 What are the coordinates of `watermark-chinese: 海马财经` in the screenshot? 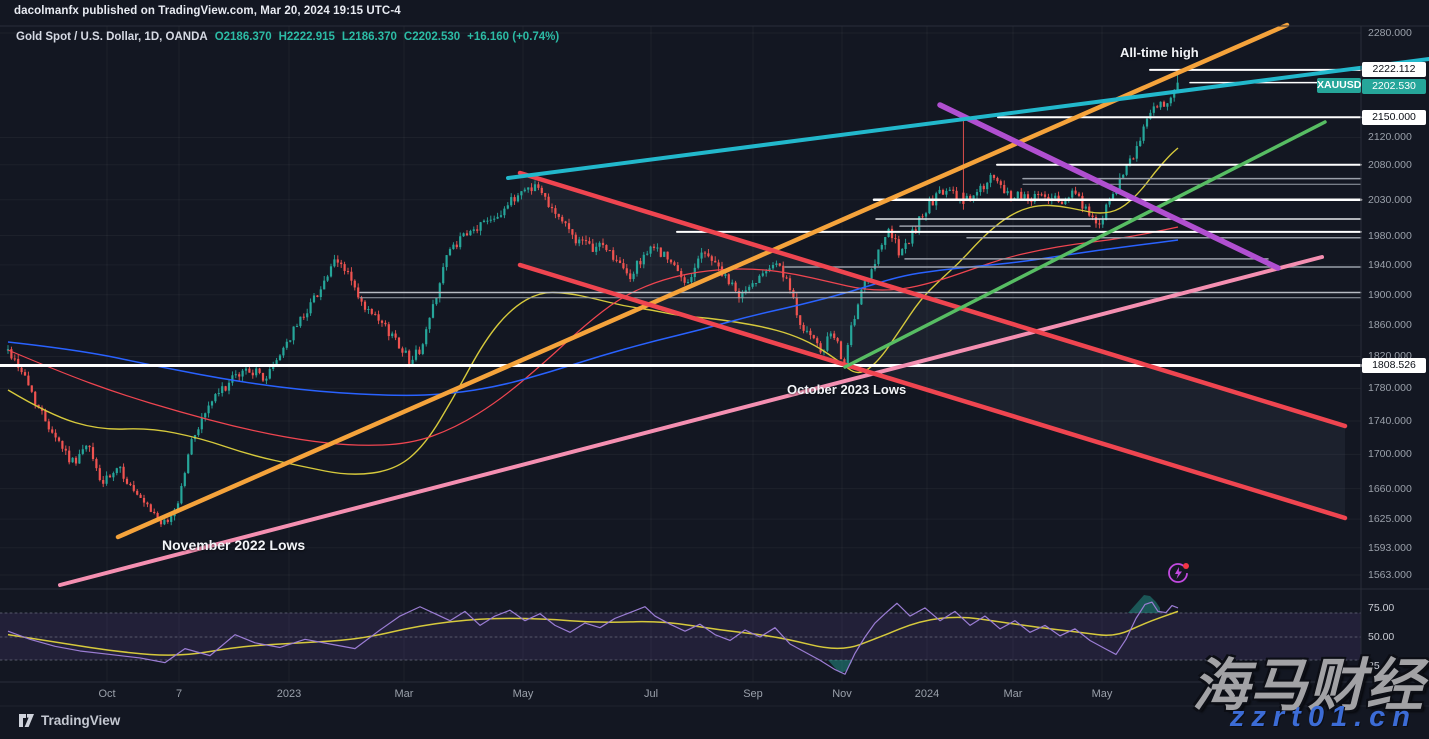 It's located at (1308, 686).